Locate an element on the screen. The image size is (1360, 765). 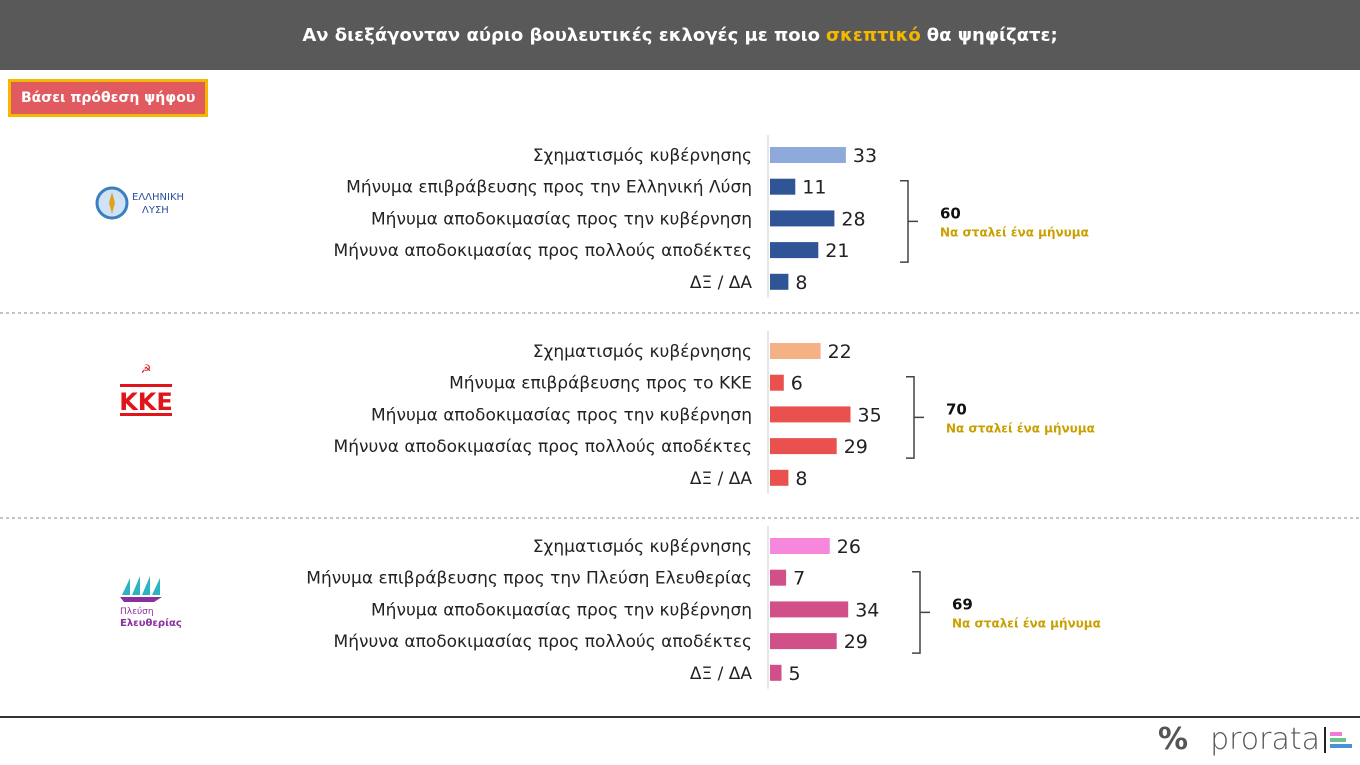
svg-text: ΚΚΕ is located at coordinates (146, 402).